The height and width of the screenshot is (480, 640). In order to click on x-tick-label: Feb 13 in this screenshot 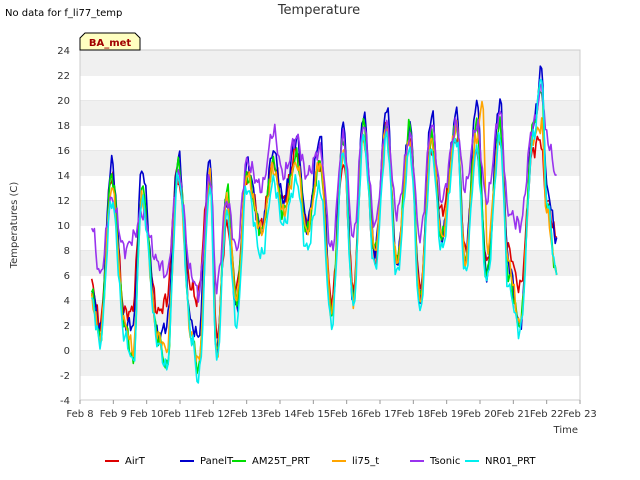, I will do `click(247, 414)`.